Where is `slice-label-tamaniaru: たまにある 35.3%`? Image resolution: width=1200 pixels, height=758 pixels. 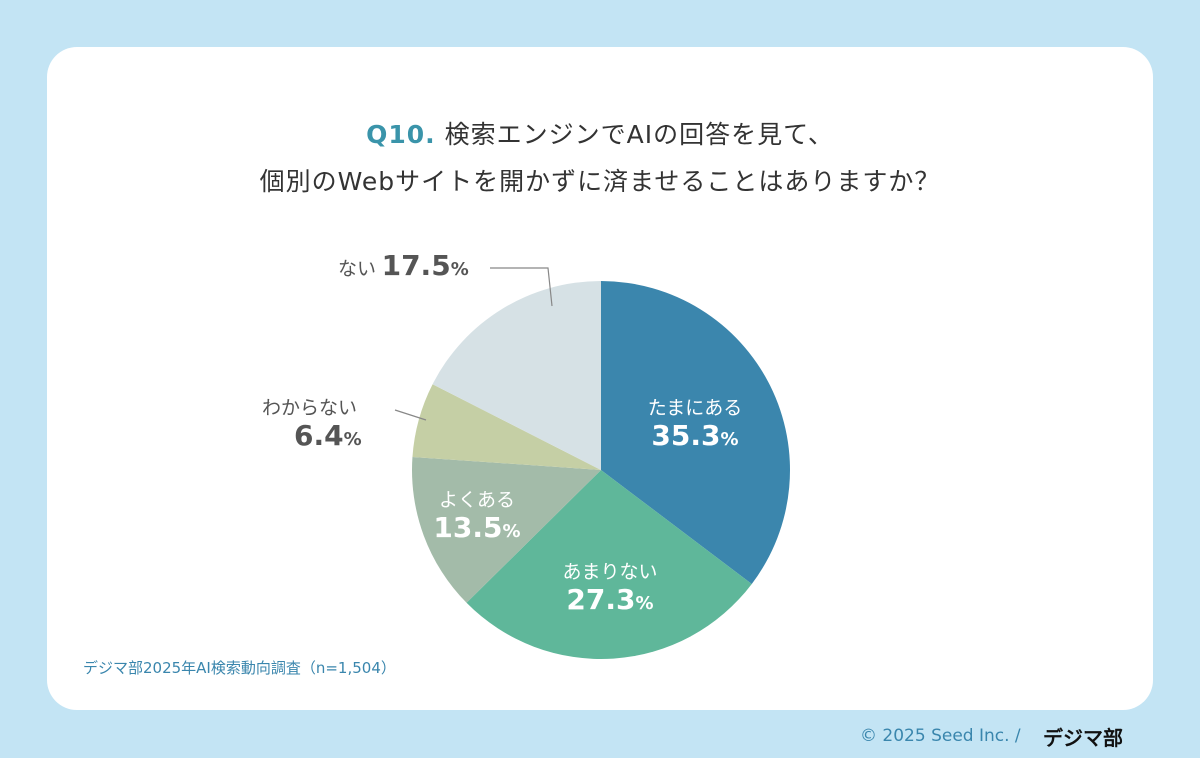
slice-label-tamaniaru: たまにある 35.3% is located at coordinates (695, 424).